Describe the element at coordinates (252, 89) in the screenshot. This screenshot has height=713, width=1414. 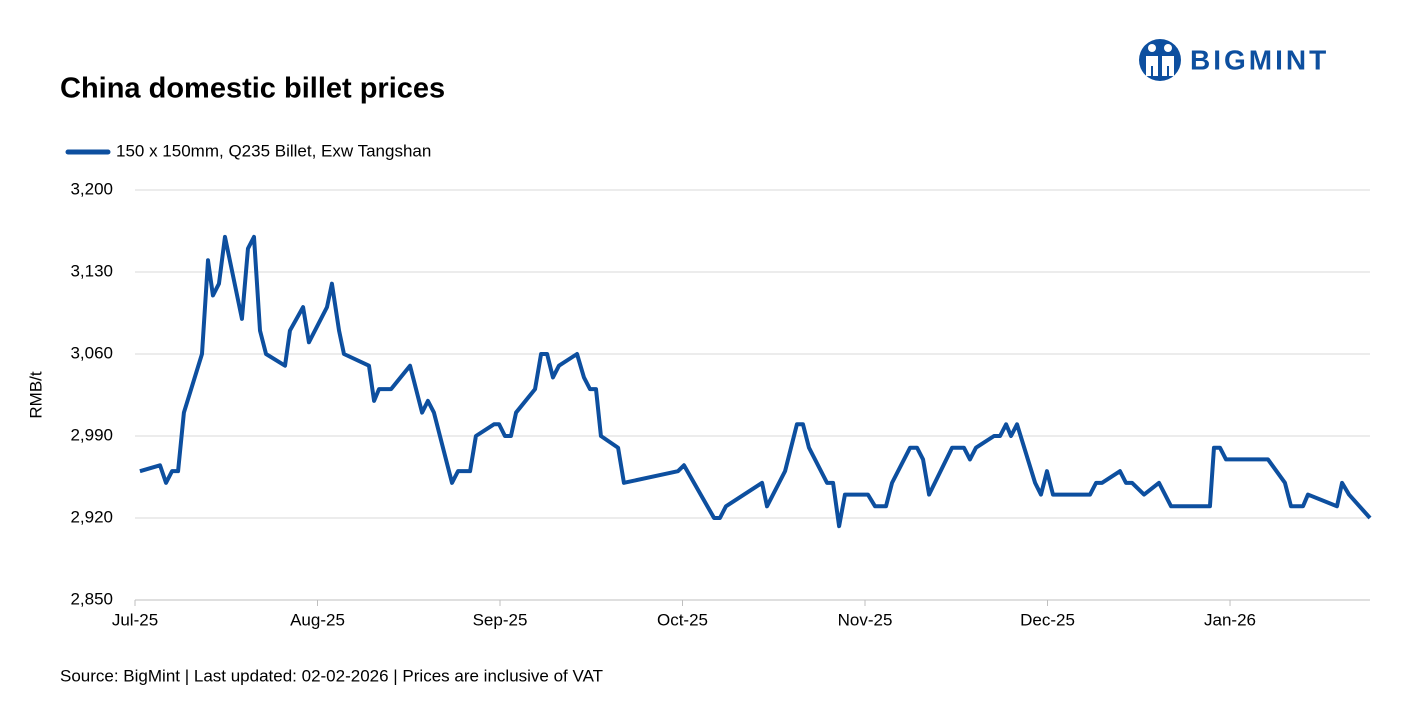
I see `chart-title: China domestic billet prices` at that location.